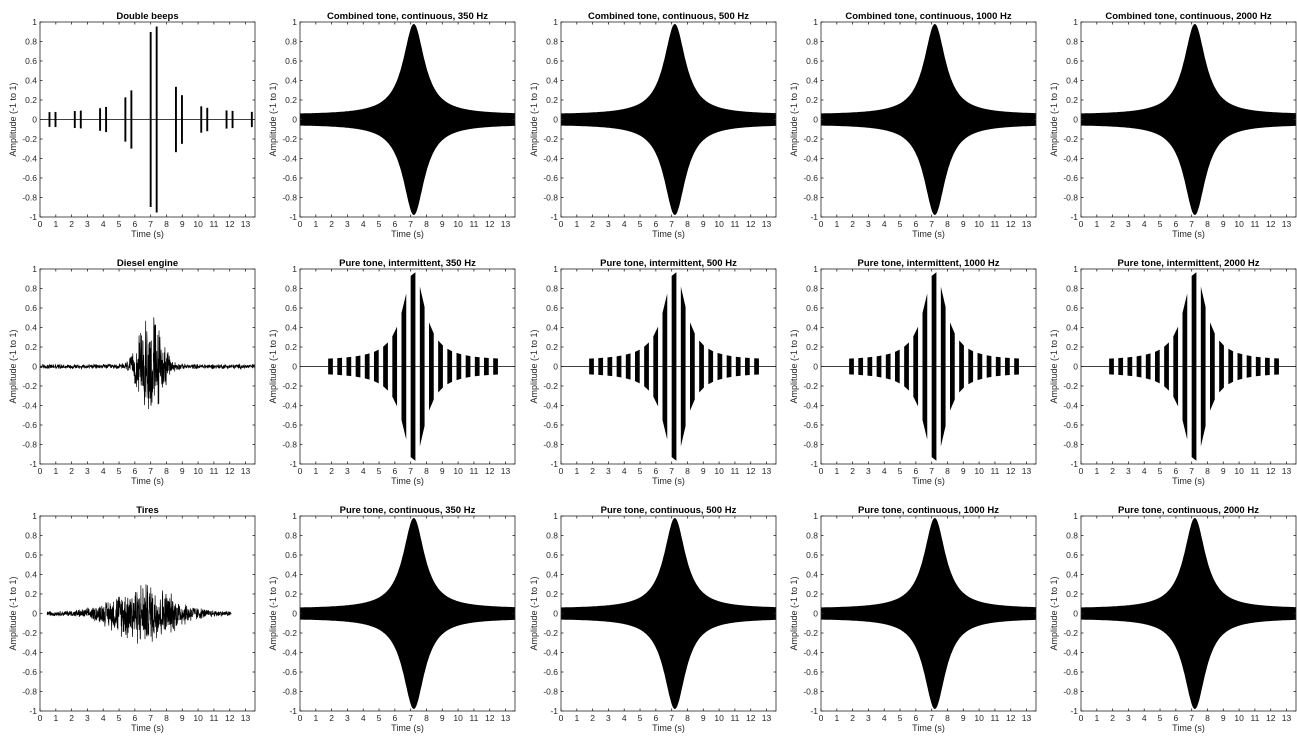 The height and width of the screenshot is (738, 1297). What do you see at coordinates (669, 510) in the screenshot?
I see `panel-title: Pure tone, continuous, 500 Hz` at bounding box center [669, 510].